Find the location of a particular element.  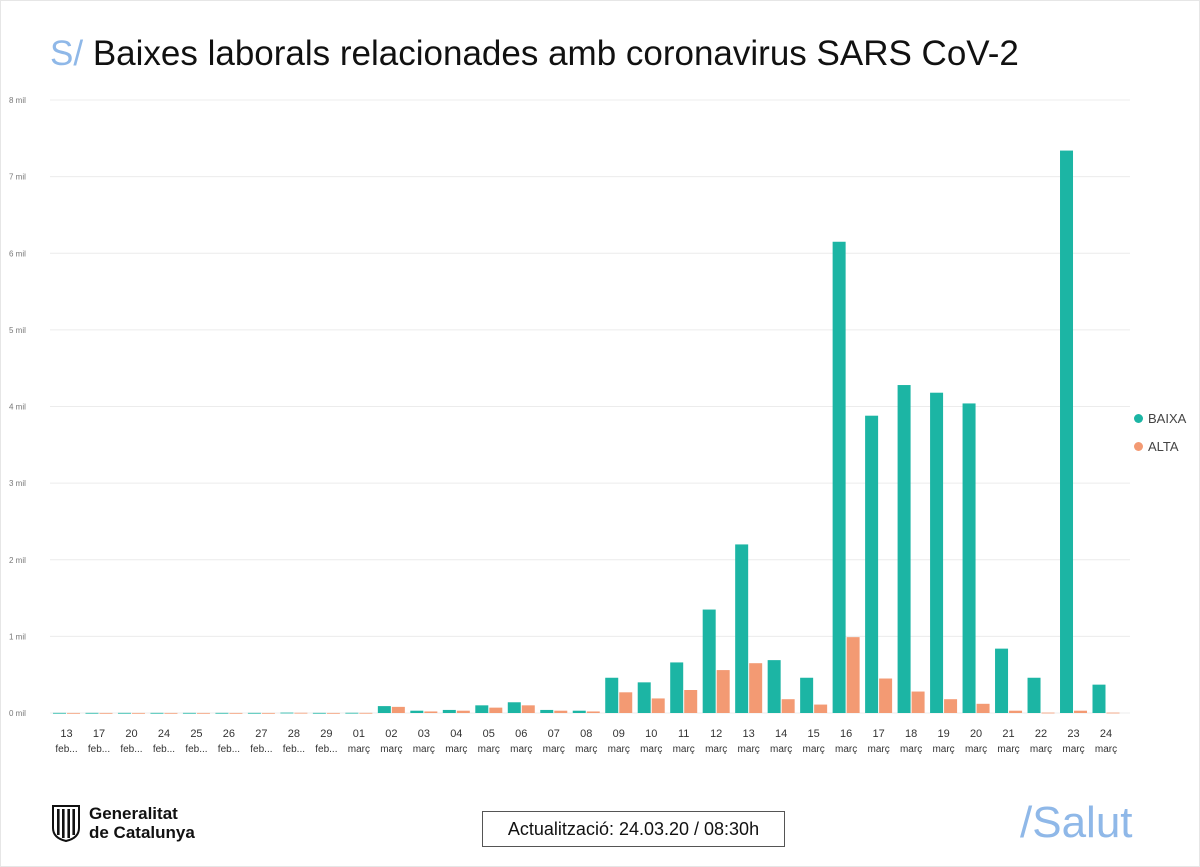

y-tick-label: 7 mil is located at coordinates (17, 177).